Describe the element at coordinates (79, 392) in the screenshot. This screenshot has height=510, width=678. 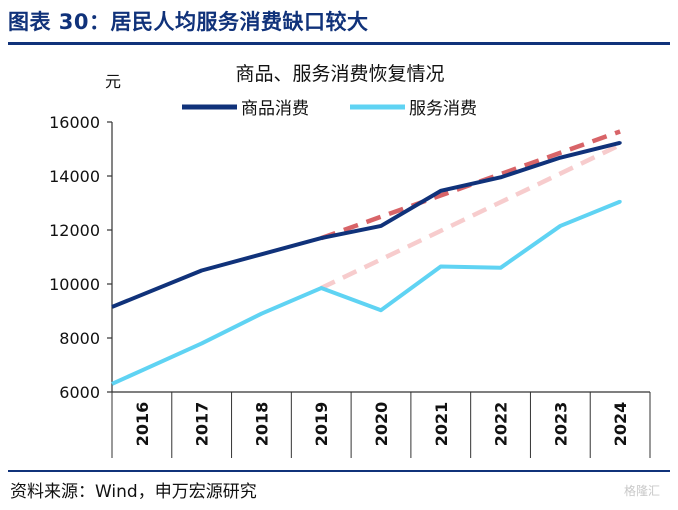
I see `y-tick-label: 6000` at that location.